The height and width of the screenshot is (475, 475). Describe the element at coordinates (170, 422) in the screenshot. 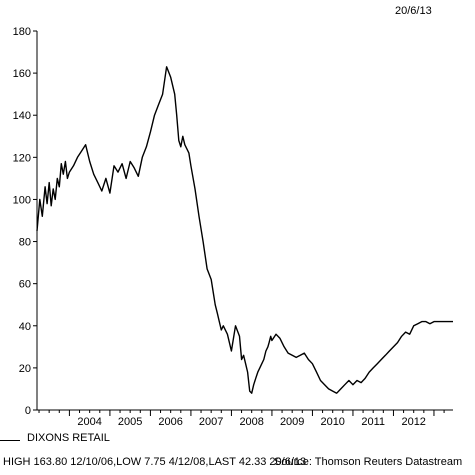

I see `x-tick-label: 2006` at that location.